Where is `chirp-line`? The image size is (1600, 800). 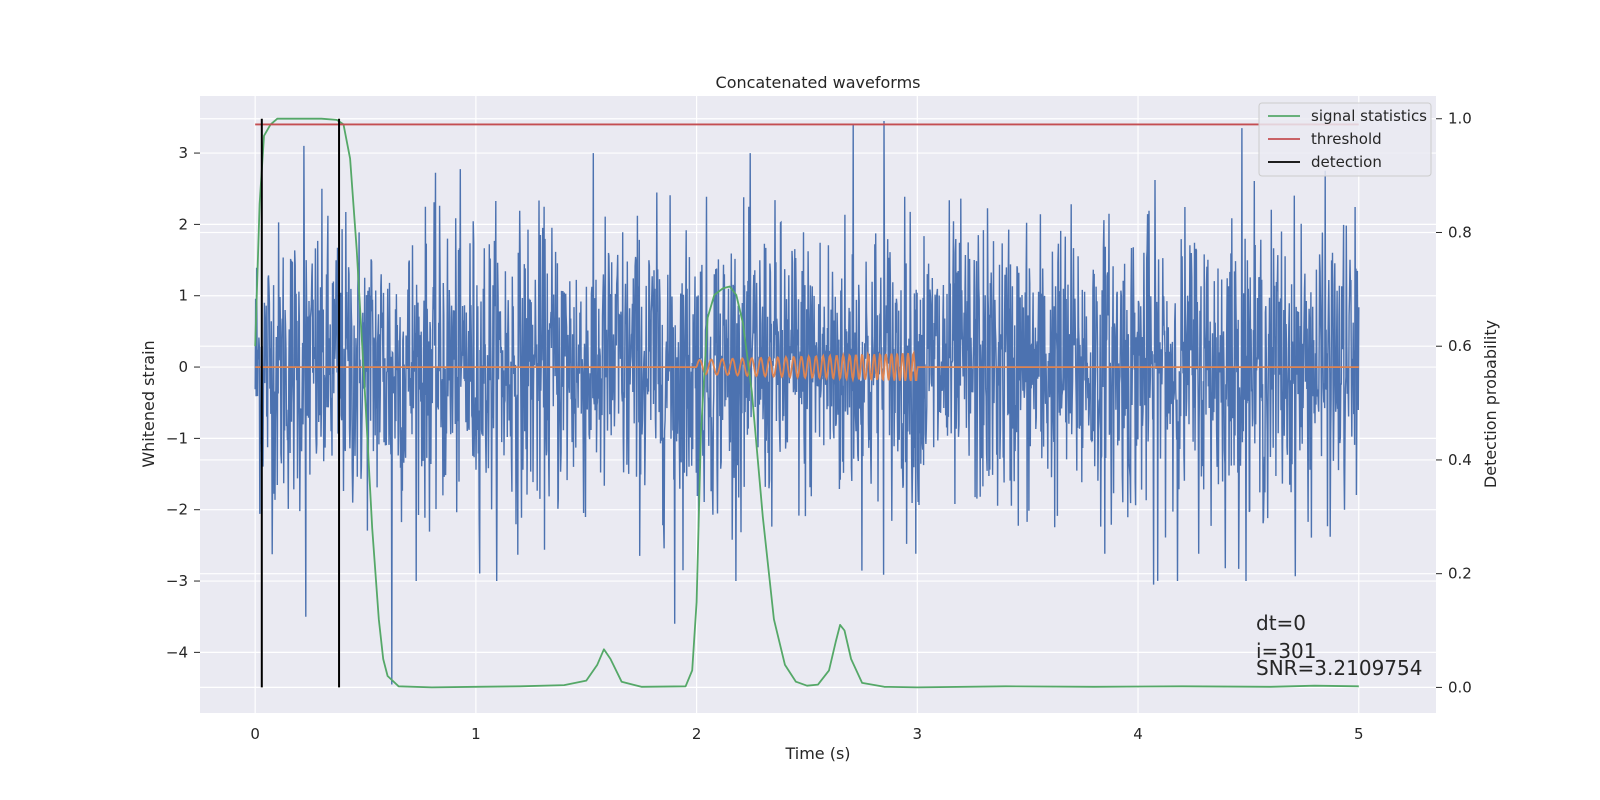
chirp-line is located at coordinates (807, 366).